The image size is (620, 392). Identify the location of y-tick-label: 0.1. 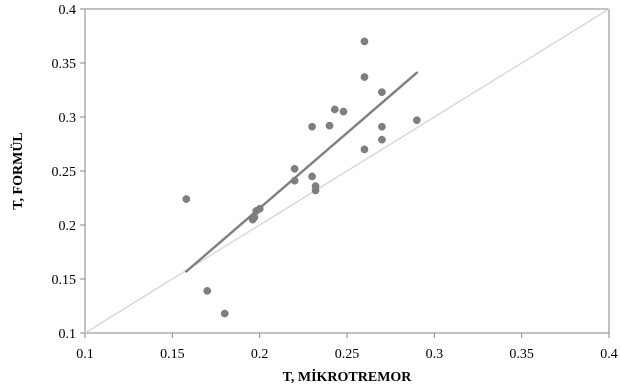
(68, 334).